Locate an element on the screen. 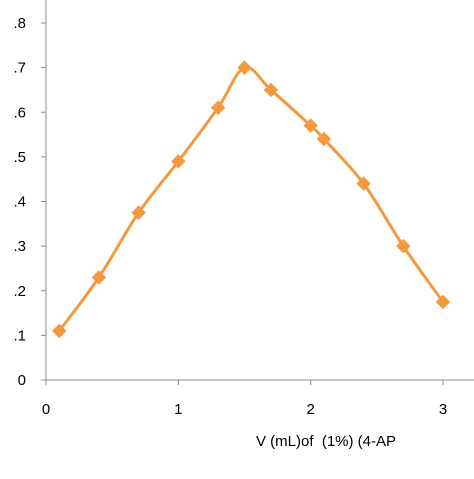 This screenshot has width=474, height=479. x-tick-label: 0 is located at coordinates (46, 409).